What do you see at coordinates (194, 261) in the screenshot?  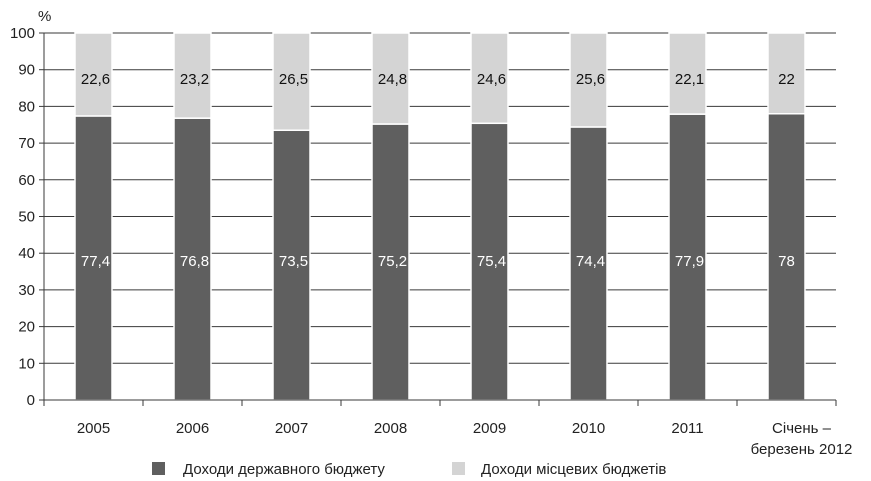 I see `data-label-state-budget: 76,8` at bounding box center [194, 261].